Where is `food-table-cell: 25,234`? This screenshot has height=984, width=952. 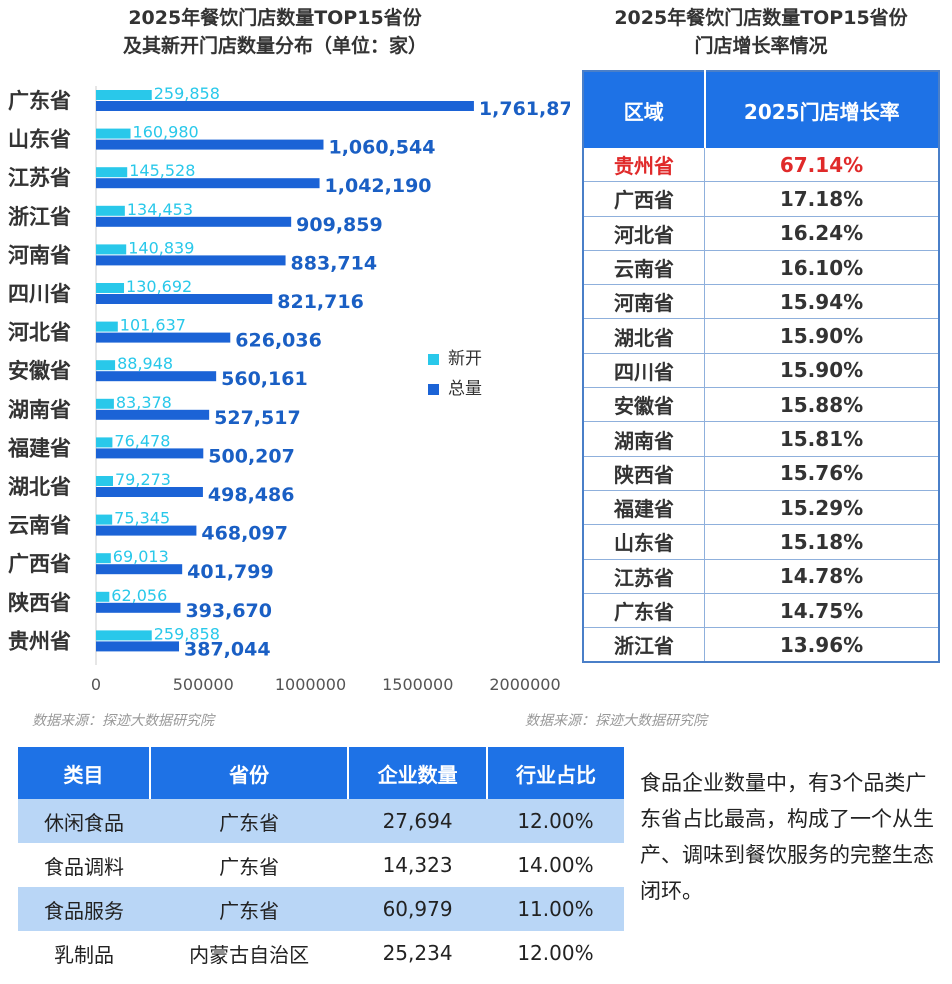
food-table-cell: 25,234 is located at coordinates (417, 953).